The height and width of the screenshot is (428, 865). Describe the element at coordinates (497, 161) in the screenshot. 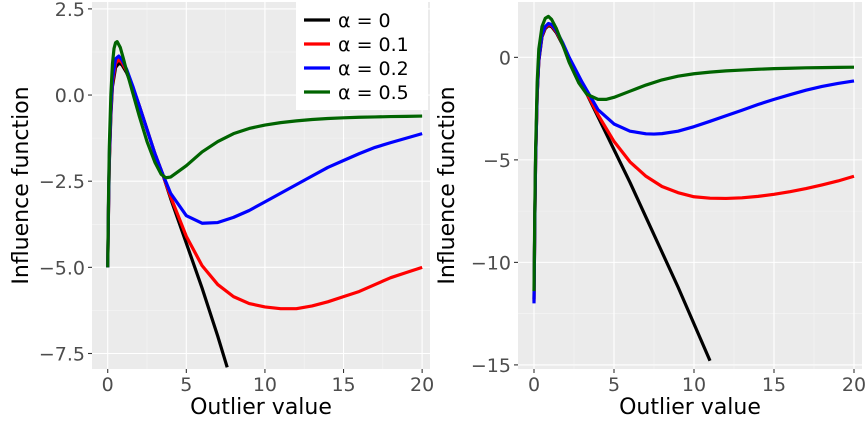

I see `y-tick-label: −5` at that location.